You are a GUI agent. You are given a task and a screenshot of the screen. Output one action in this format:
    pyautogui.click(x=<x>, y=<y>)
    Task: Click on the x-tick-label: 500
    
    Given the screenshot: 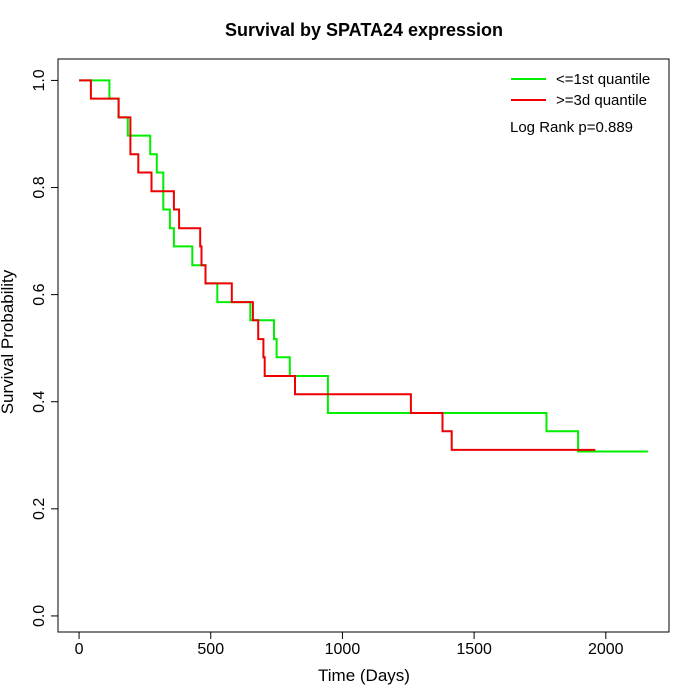 What is the action you would take?
    pyautogui.click(x=210, y=649)
    